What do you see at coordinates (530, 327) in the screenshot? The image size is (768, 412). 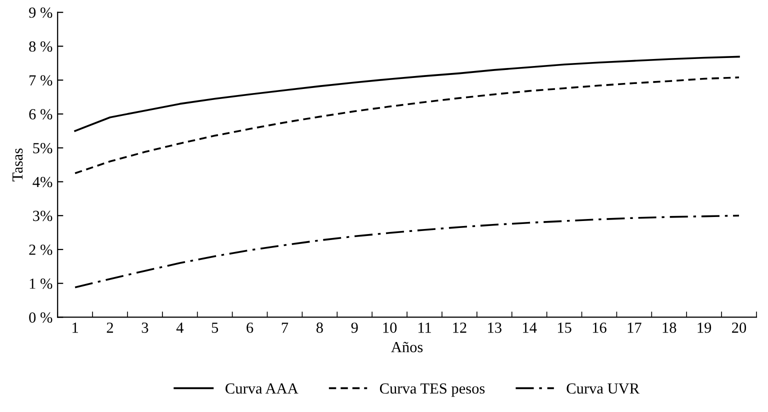 I see `x-tick-label: 14` at bounding box center [530, 327].